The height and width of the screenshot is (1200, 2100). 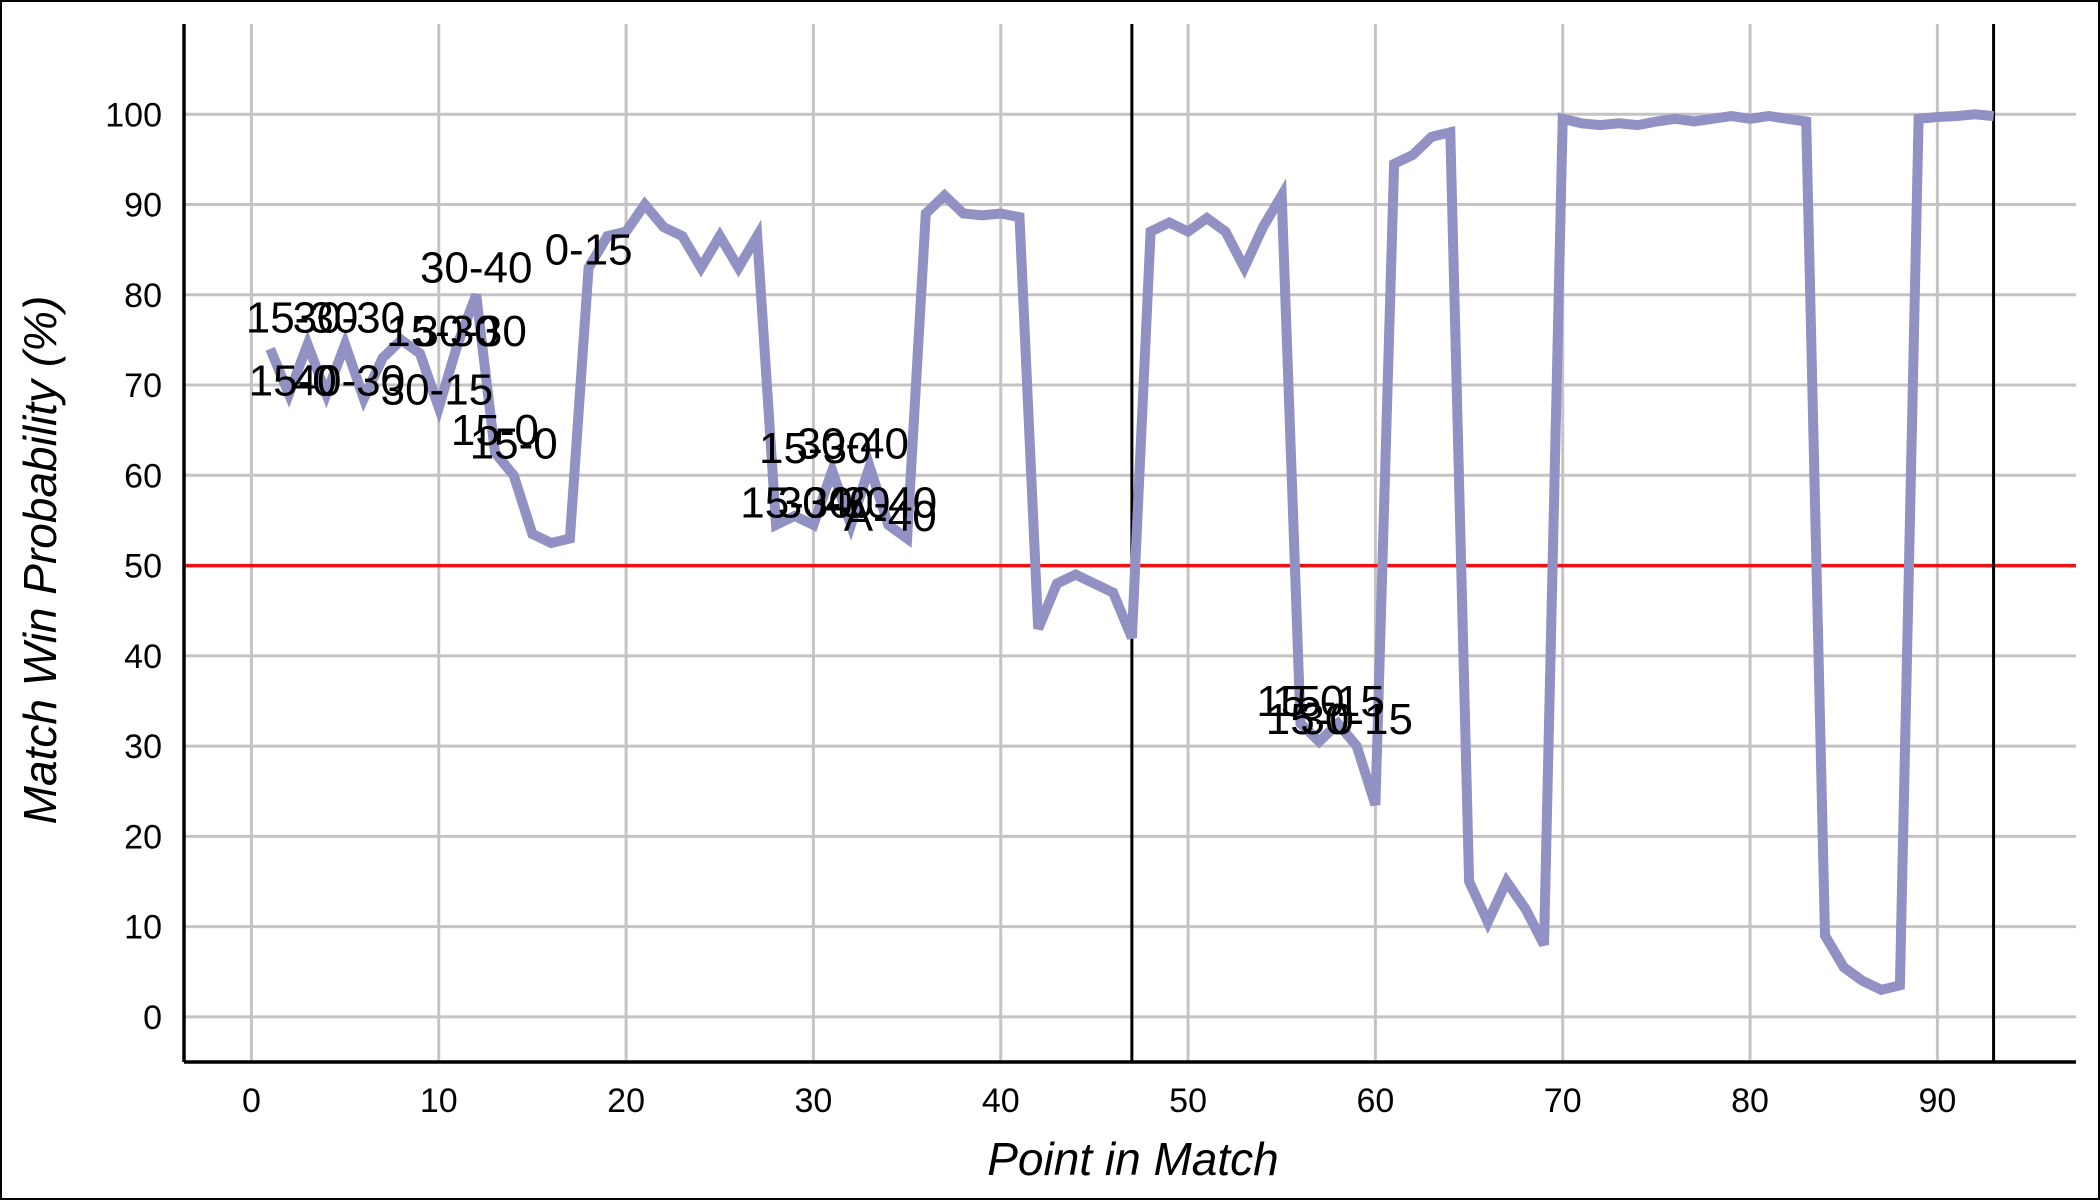 I want to click on x-axis-title: Point in Match, so click(x=1132, y=1159).